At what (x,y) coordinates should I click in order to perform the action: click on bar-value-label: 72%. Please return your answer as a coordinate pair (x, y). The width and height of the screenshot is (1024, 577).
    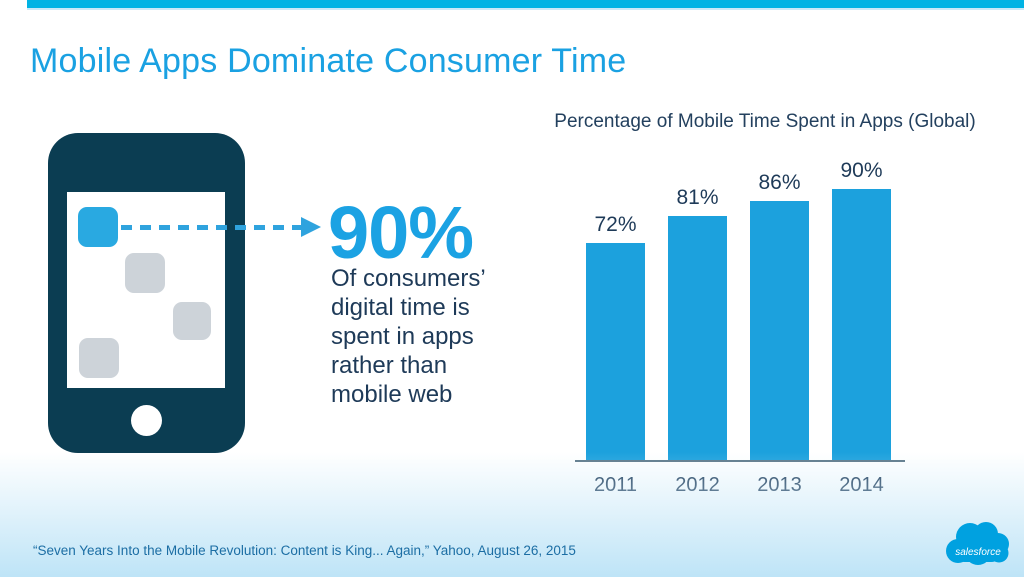
    Looking at the image, I should click on (615, 224).